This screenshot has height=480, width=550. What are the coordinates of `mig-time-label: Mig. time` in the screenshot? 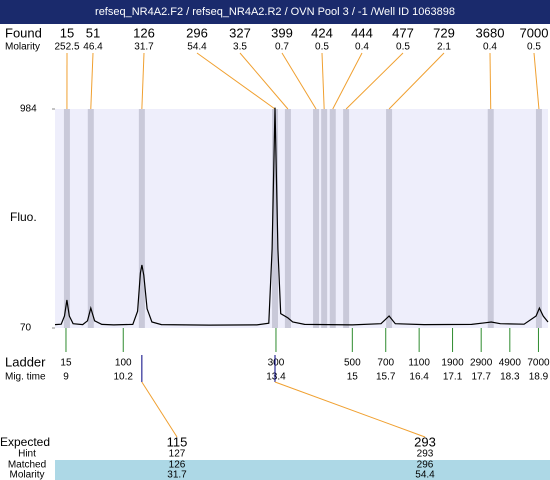 It's located at (25, 377).